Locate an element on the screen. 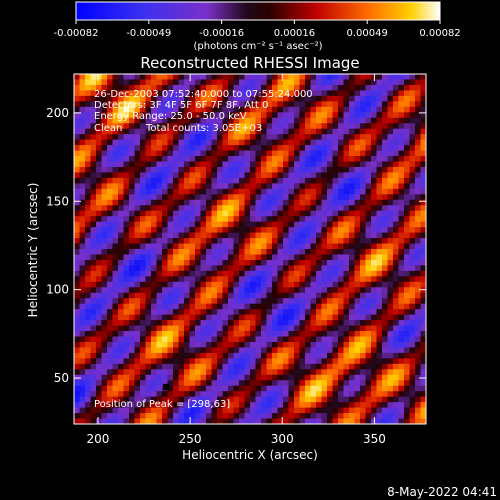 The height and width of the screenshot is (500, 500). colorbar is located at coordinates (258, 11).